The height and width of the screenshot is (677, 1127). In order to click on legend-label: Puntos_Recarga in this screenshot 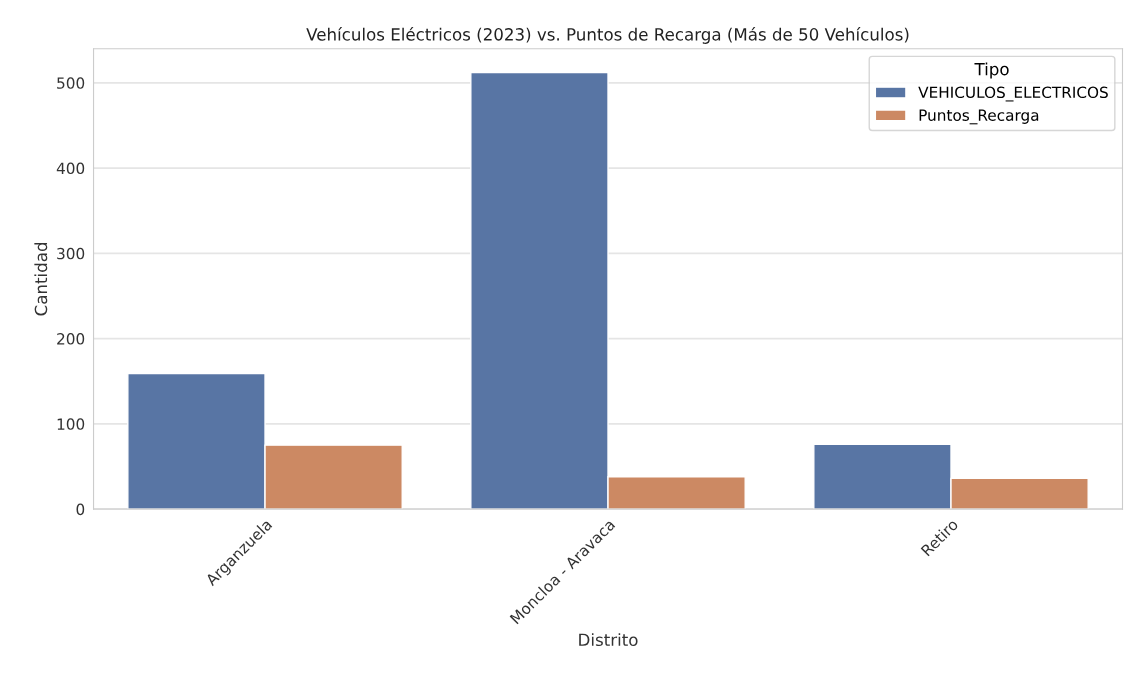, I will do `click(979, 117)`.